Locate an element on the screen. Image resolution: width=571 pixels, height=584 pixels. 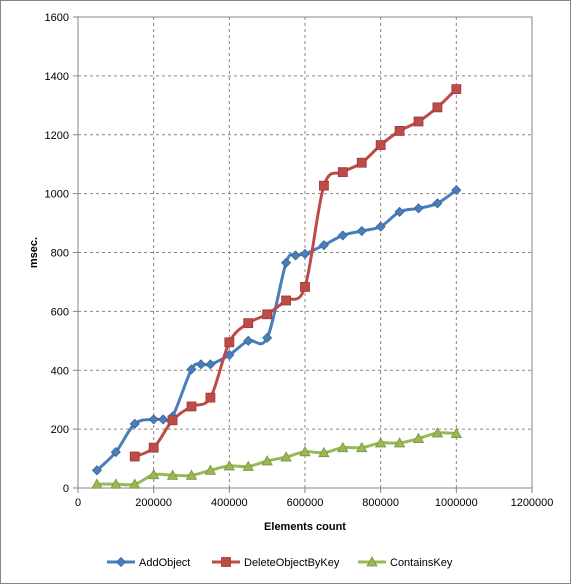
series-contains-key is located at coordinates (277, 458).